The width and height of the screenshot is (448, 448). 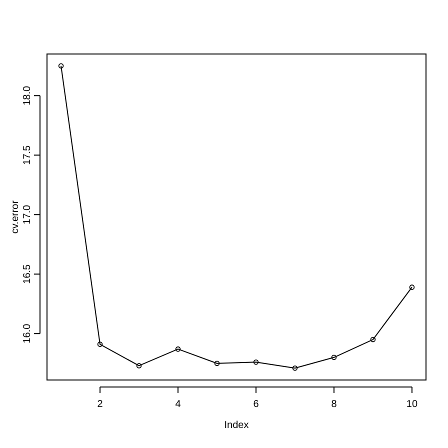 I want to click on x-tick-label: 10, so click(x=412, y=404).